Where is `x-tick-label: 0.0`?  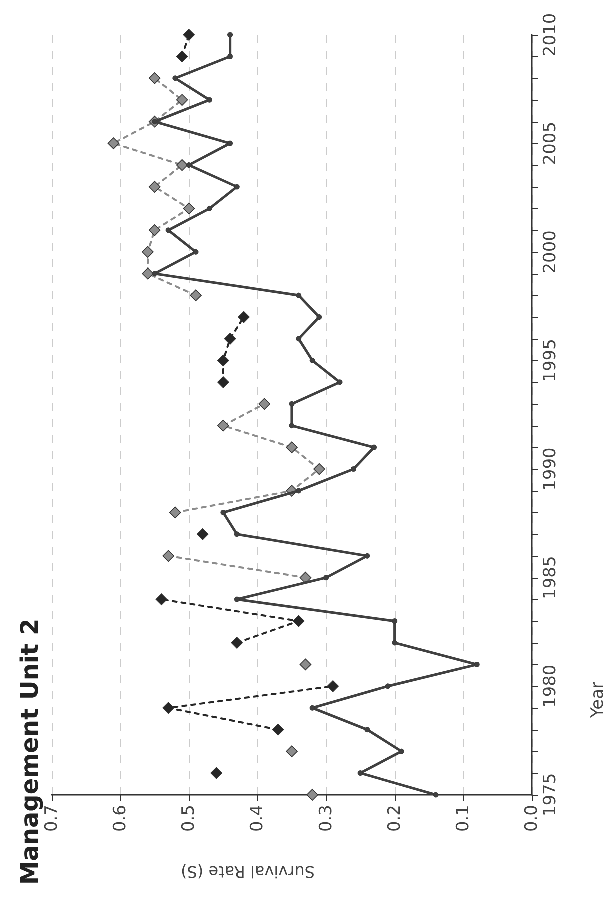 x-tick-label: 0.0 is located at coordinates (532, 818).